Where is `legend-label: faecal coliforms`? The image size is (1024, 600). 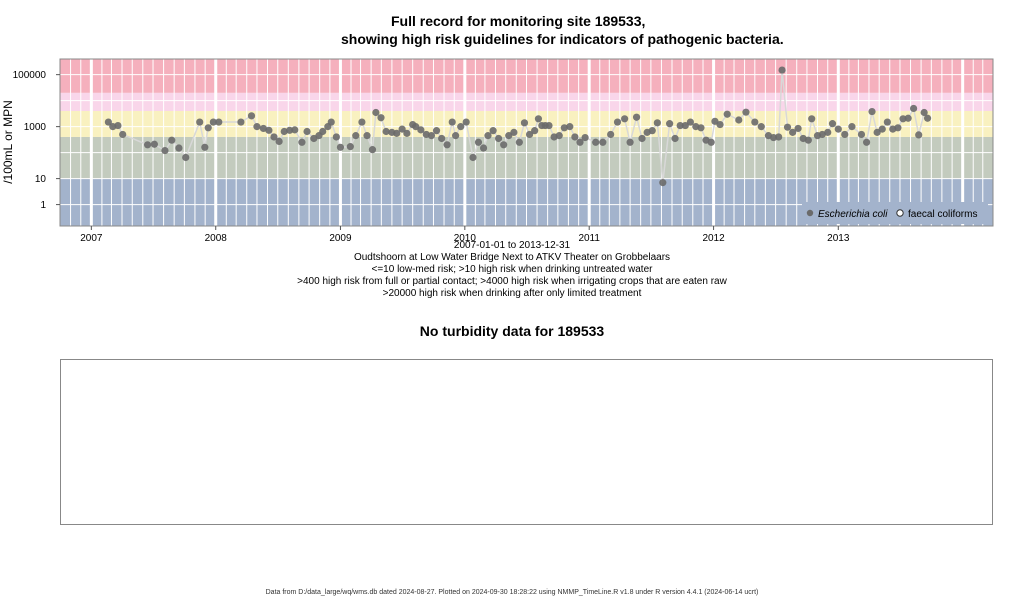
legend-label: faecal coliforms is located at coordinates (942, 214).